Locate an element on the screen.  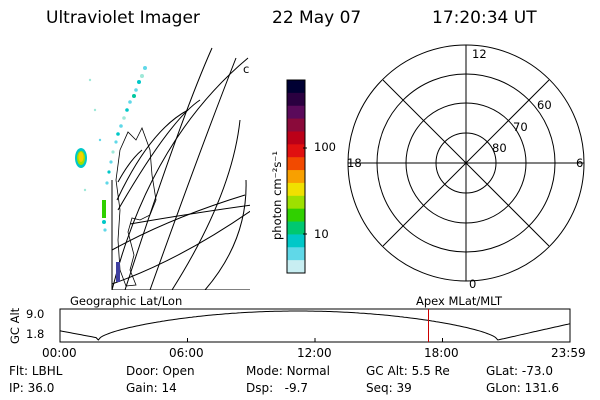
coastline-marker is located at coordinates (118, 272).